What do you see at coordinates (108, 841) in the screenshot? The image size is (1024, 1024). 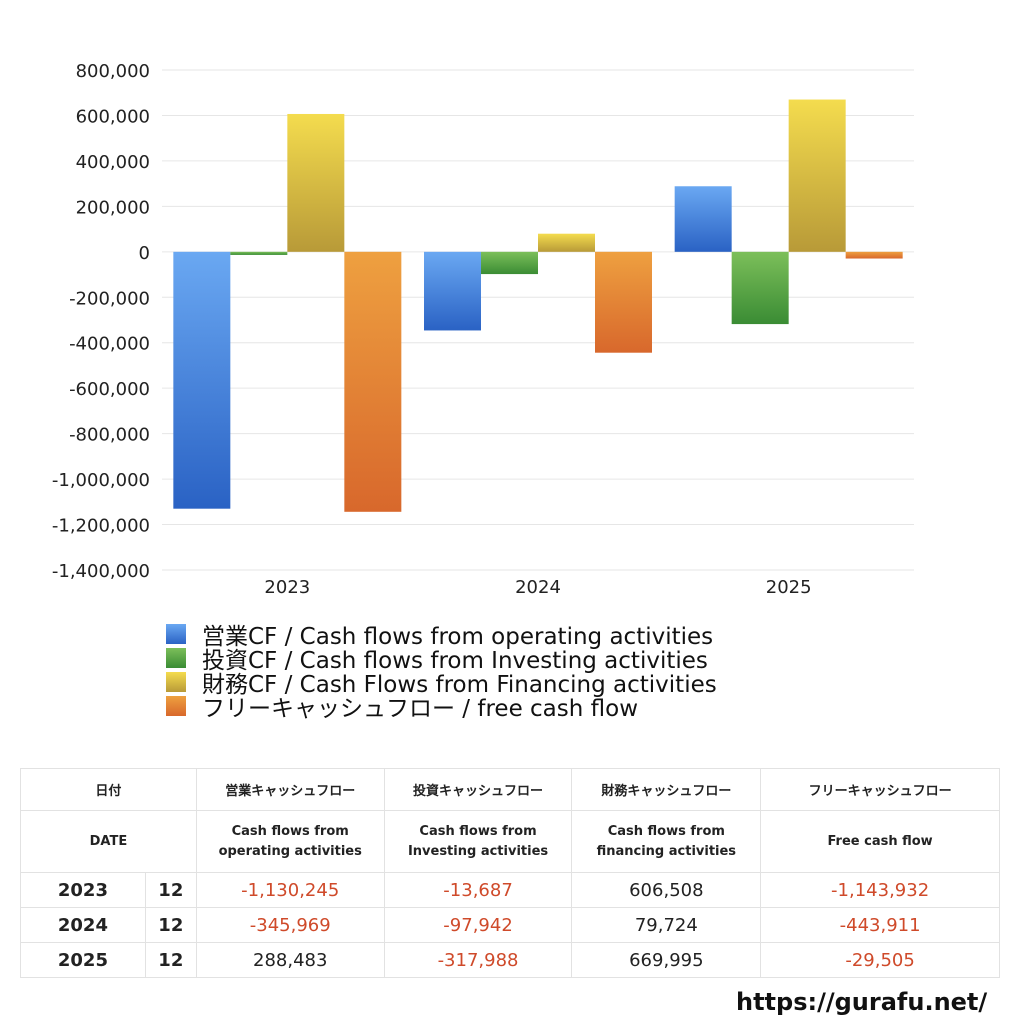 I see `header-date-en: DATE` at bounding box center [108, 841].